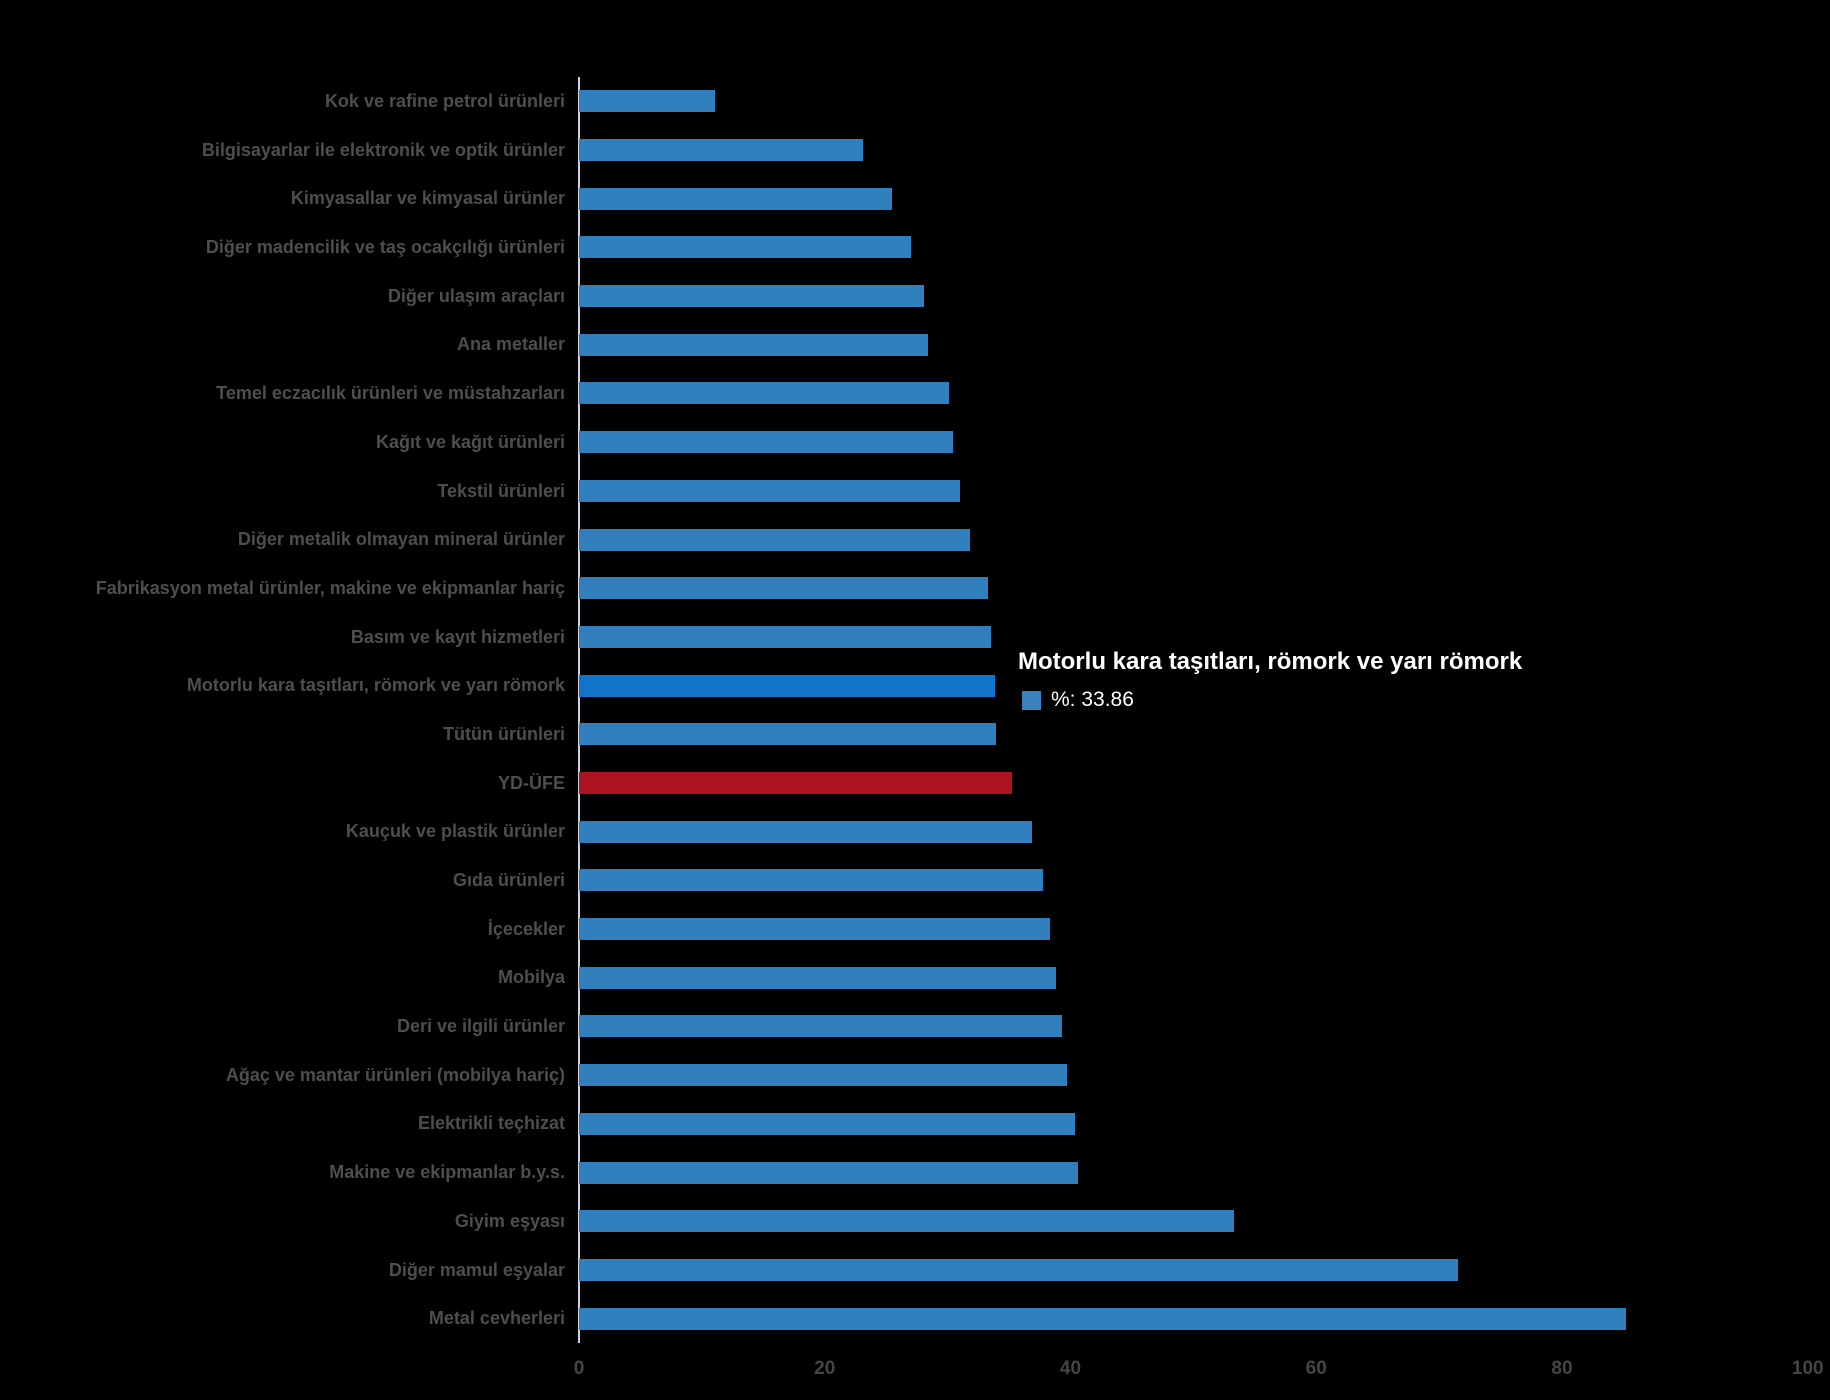 The height and width of the screenshot is (1400, 1830). What do you see at coordinates (1070, 1368) in the screenshot?
I see `x-tick-label: 40` at bounding box center [1070, 1368].